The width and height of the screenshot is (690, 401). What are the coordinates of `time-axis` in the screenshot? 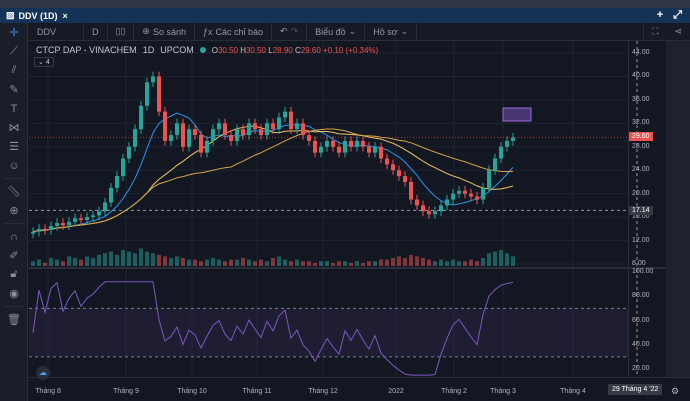 It's located at (359, 389).